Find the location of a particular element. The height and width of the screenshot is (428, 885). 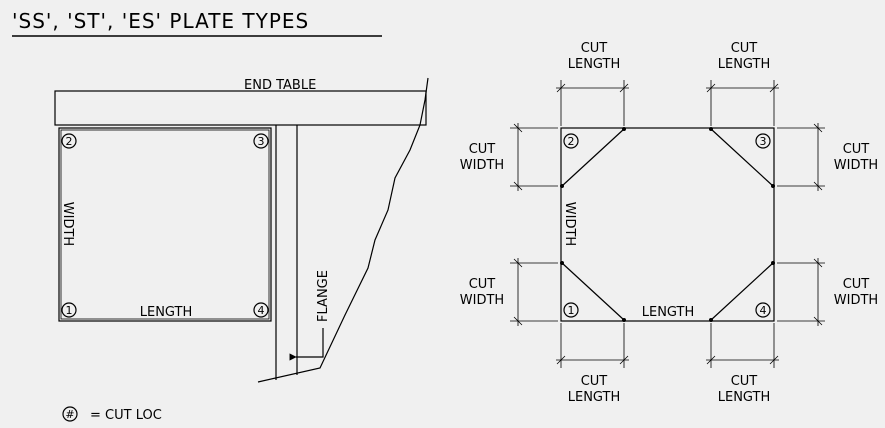

flange-label: FLANGE is located at coordinates (323, 296).